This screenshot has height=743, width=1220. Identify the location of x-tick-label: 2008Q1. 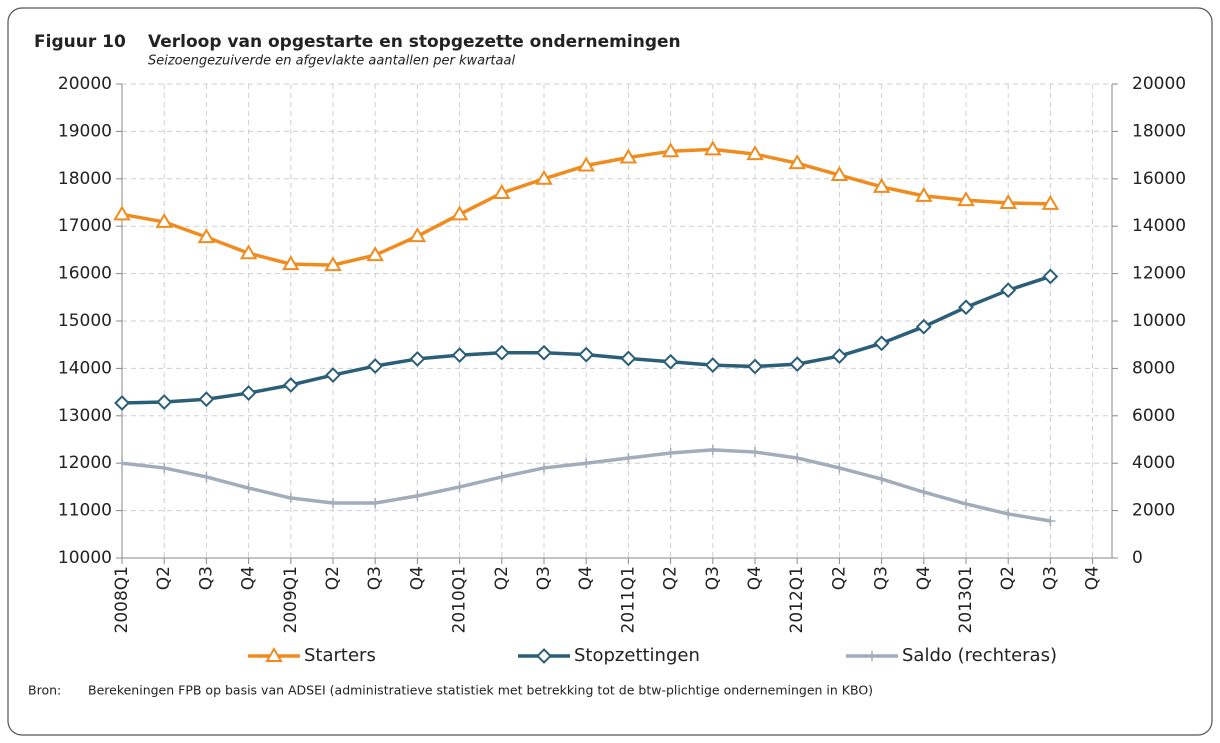
(122, 599).